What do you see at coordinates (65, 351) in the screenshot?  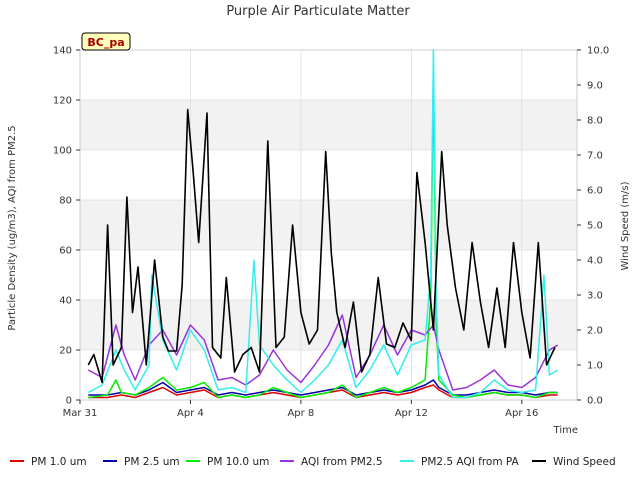 I see `y-tick-label: 20` at bounding box center [65, 351].